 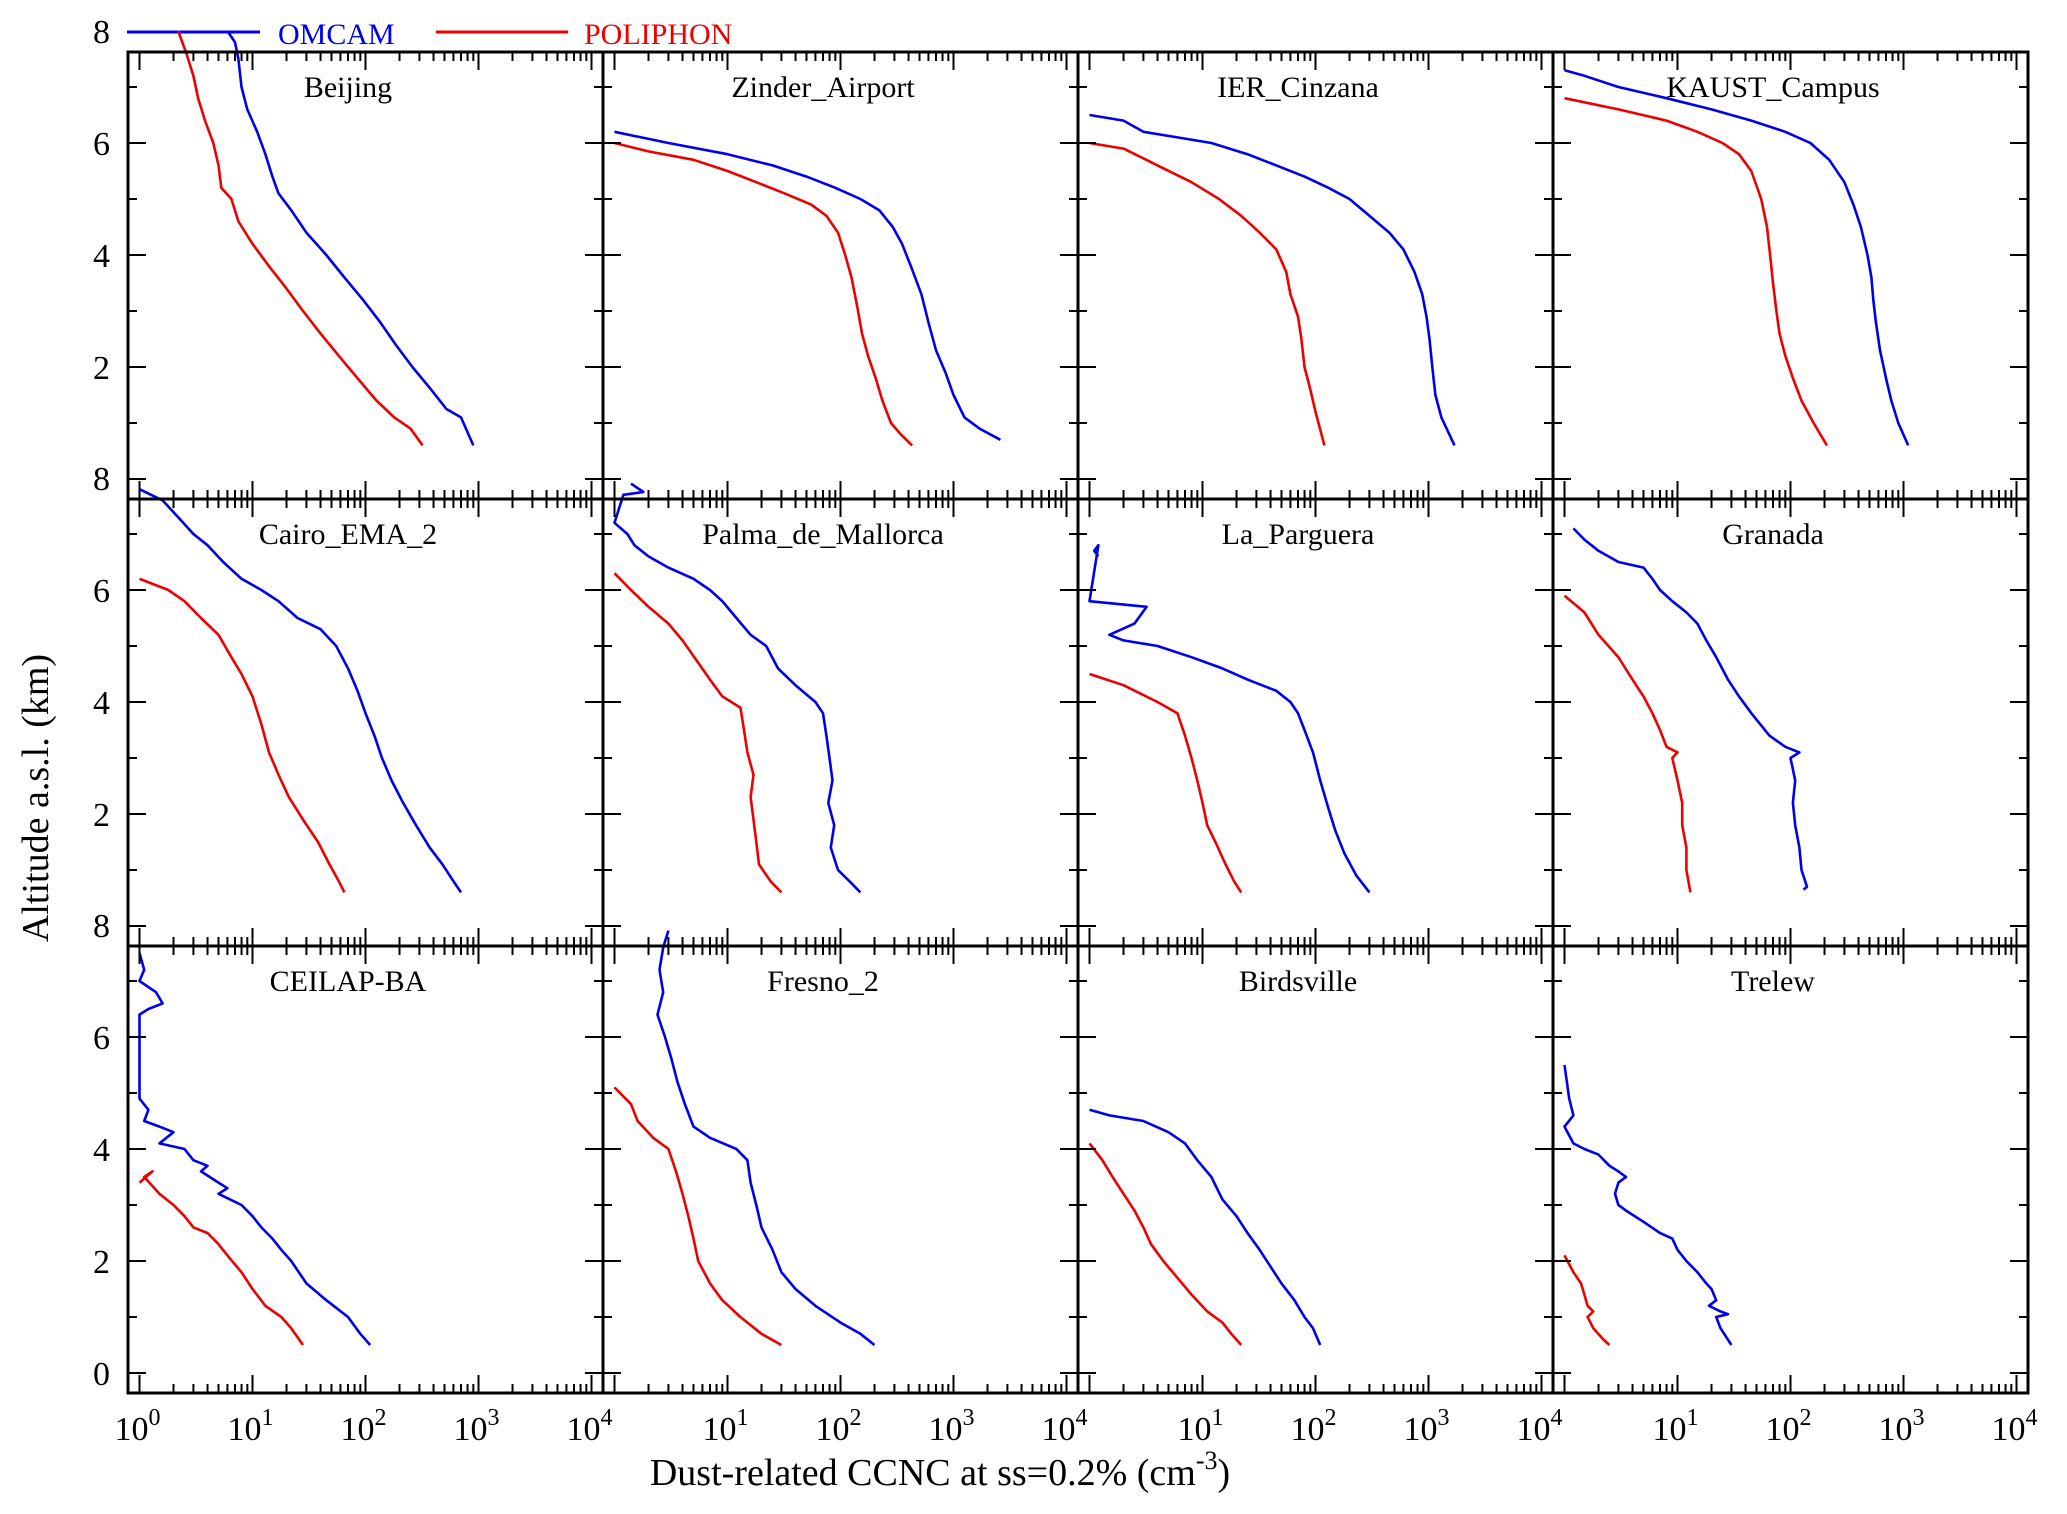 What do you see at coordinates (1207, 1460) in the screenshot?
I see `x-axis-title-sup: -3` at bounding box center [1207, 1460].